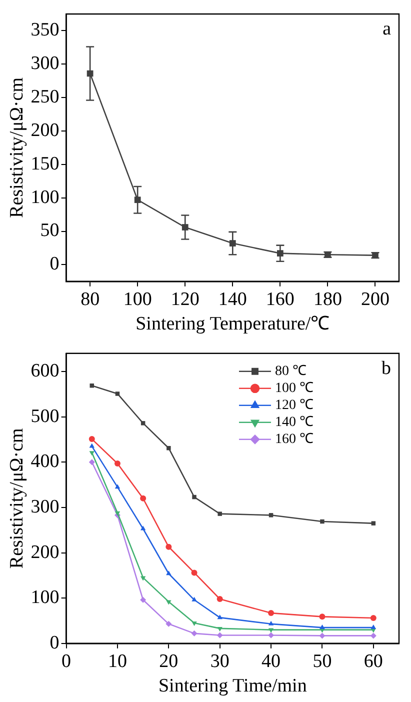  I want to click on x-tick-label: 140, so click(232, 299).